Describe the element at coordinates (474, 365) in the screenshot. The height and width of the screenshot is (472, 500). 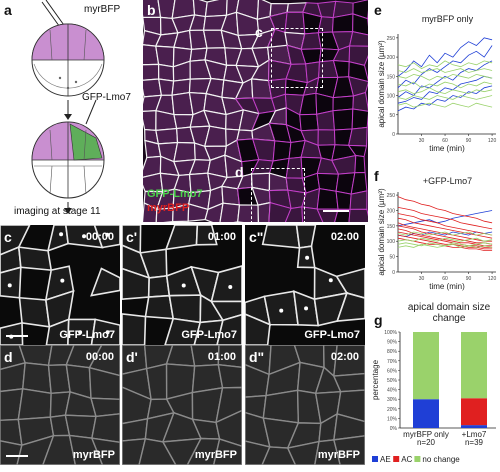
I see `bar-no-change` at that location.